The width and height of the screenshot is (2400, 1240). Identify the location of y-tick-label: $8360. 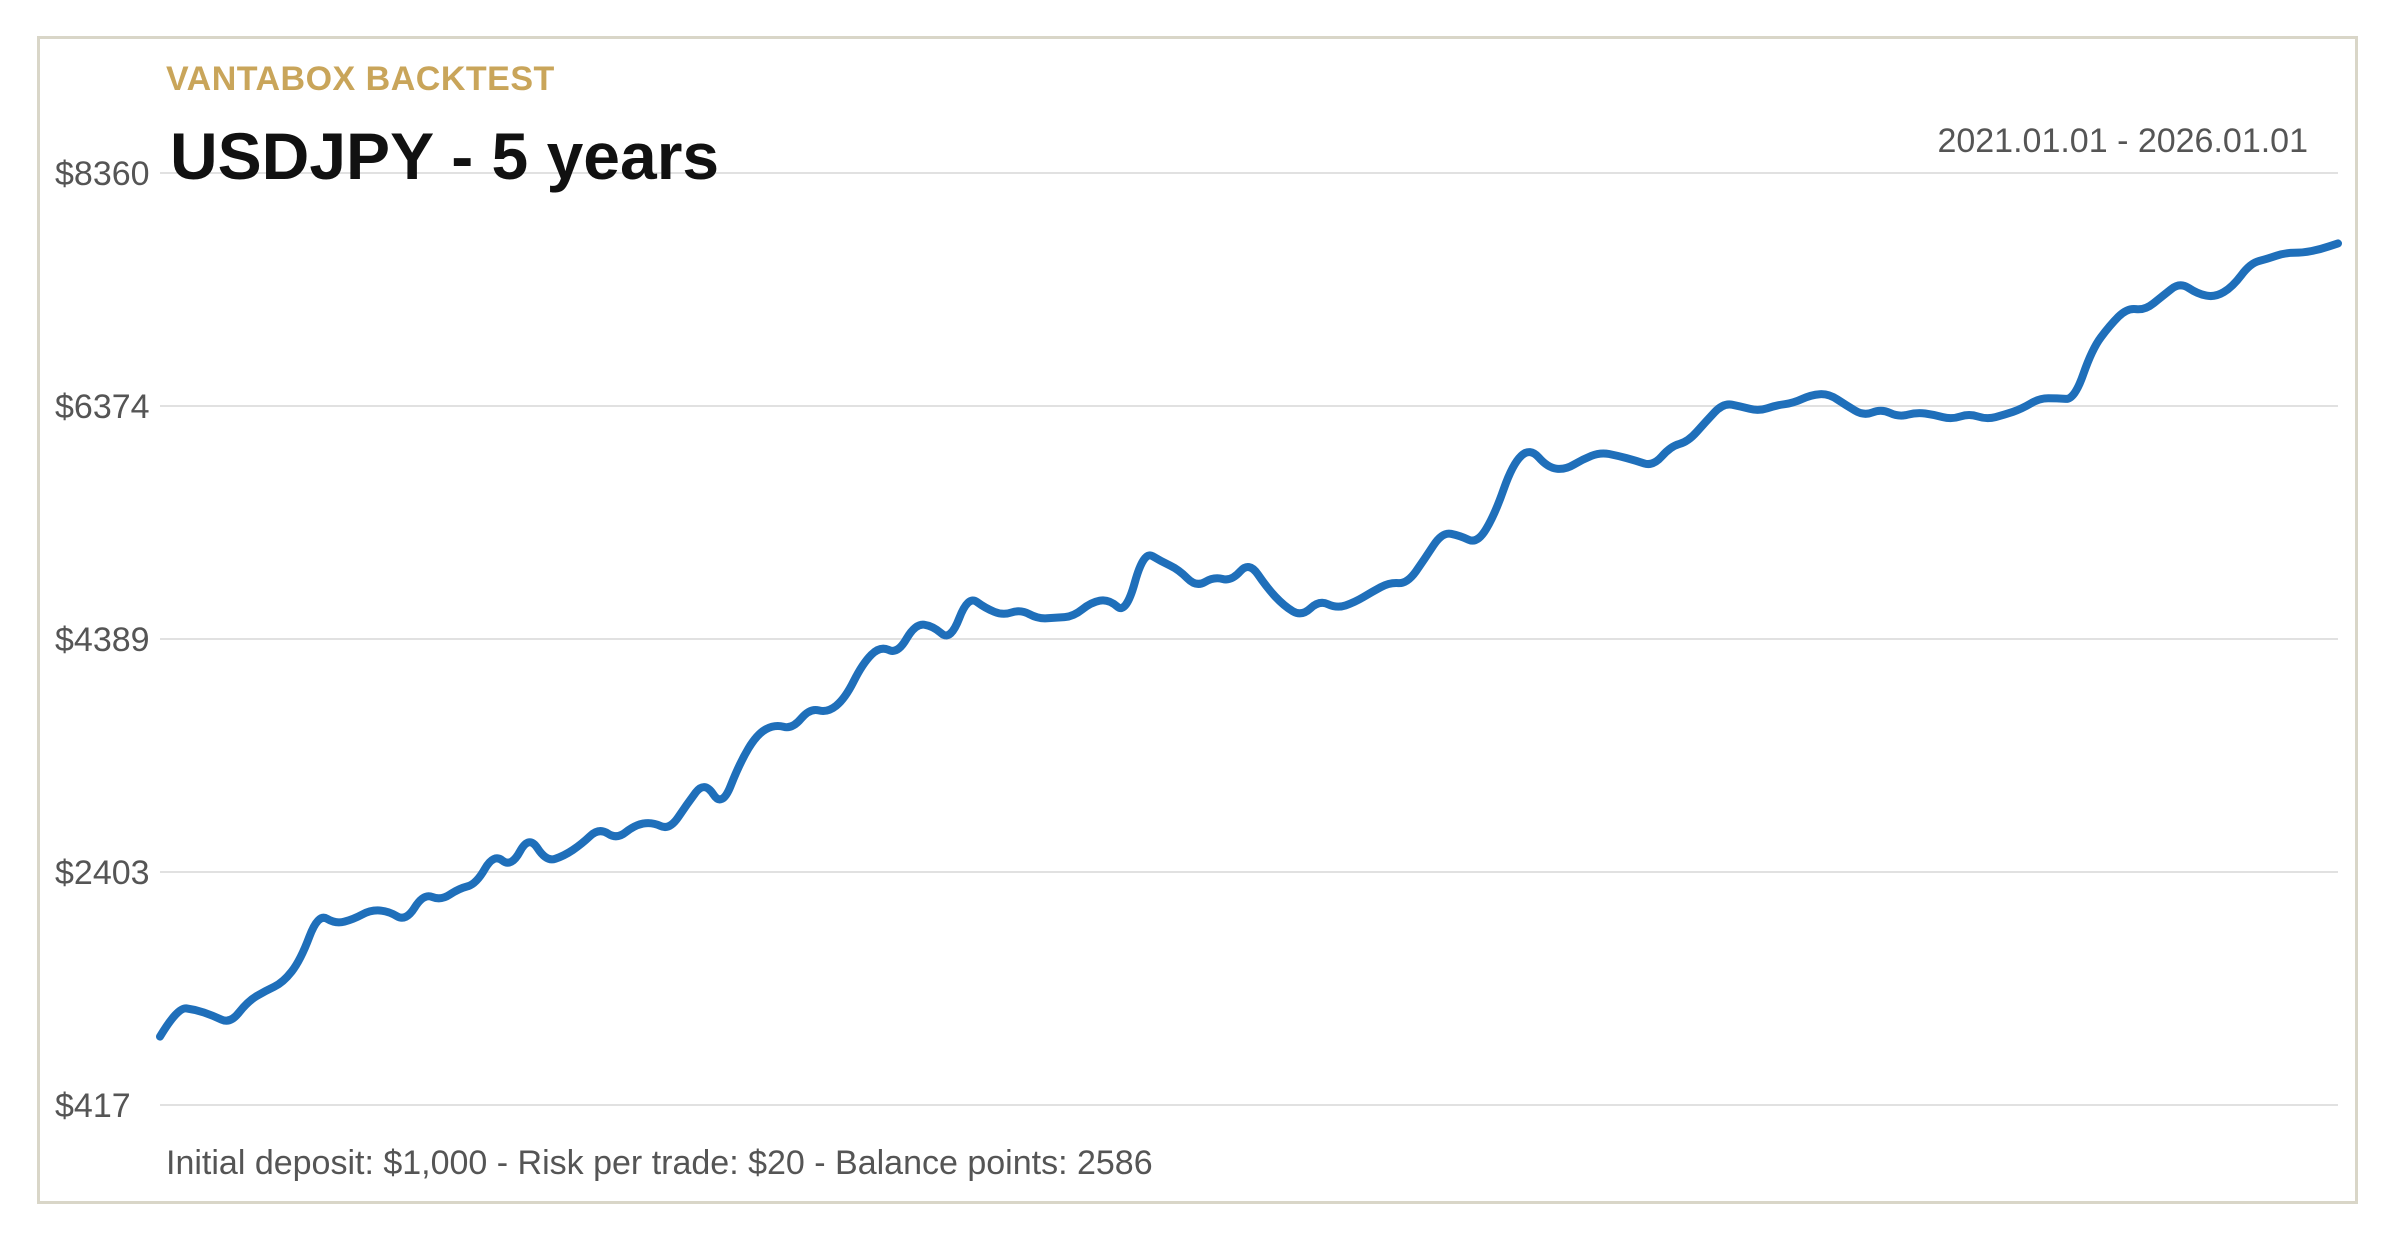
(102, 174).